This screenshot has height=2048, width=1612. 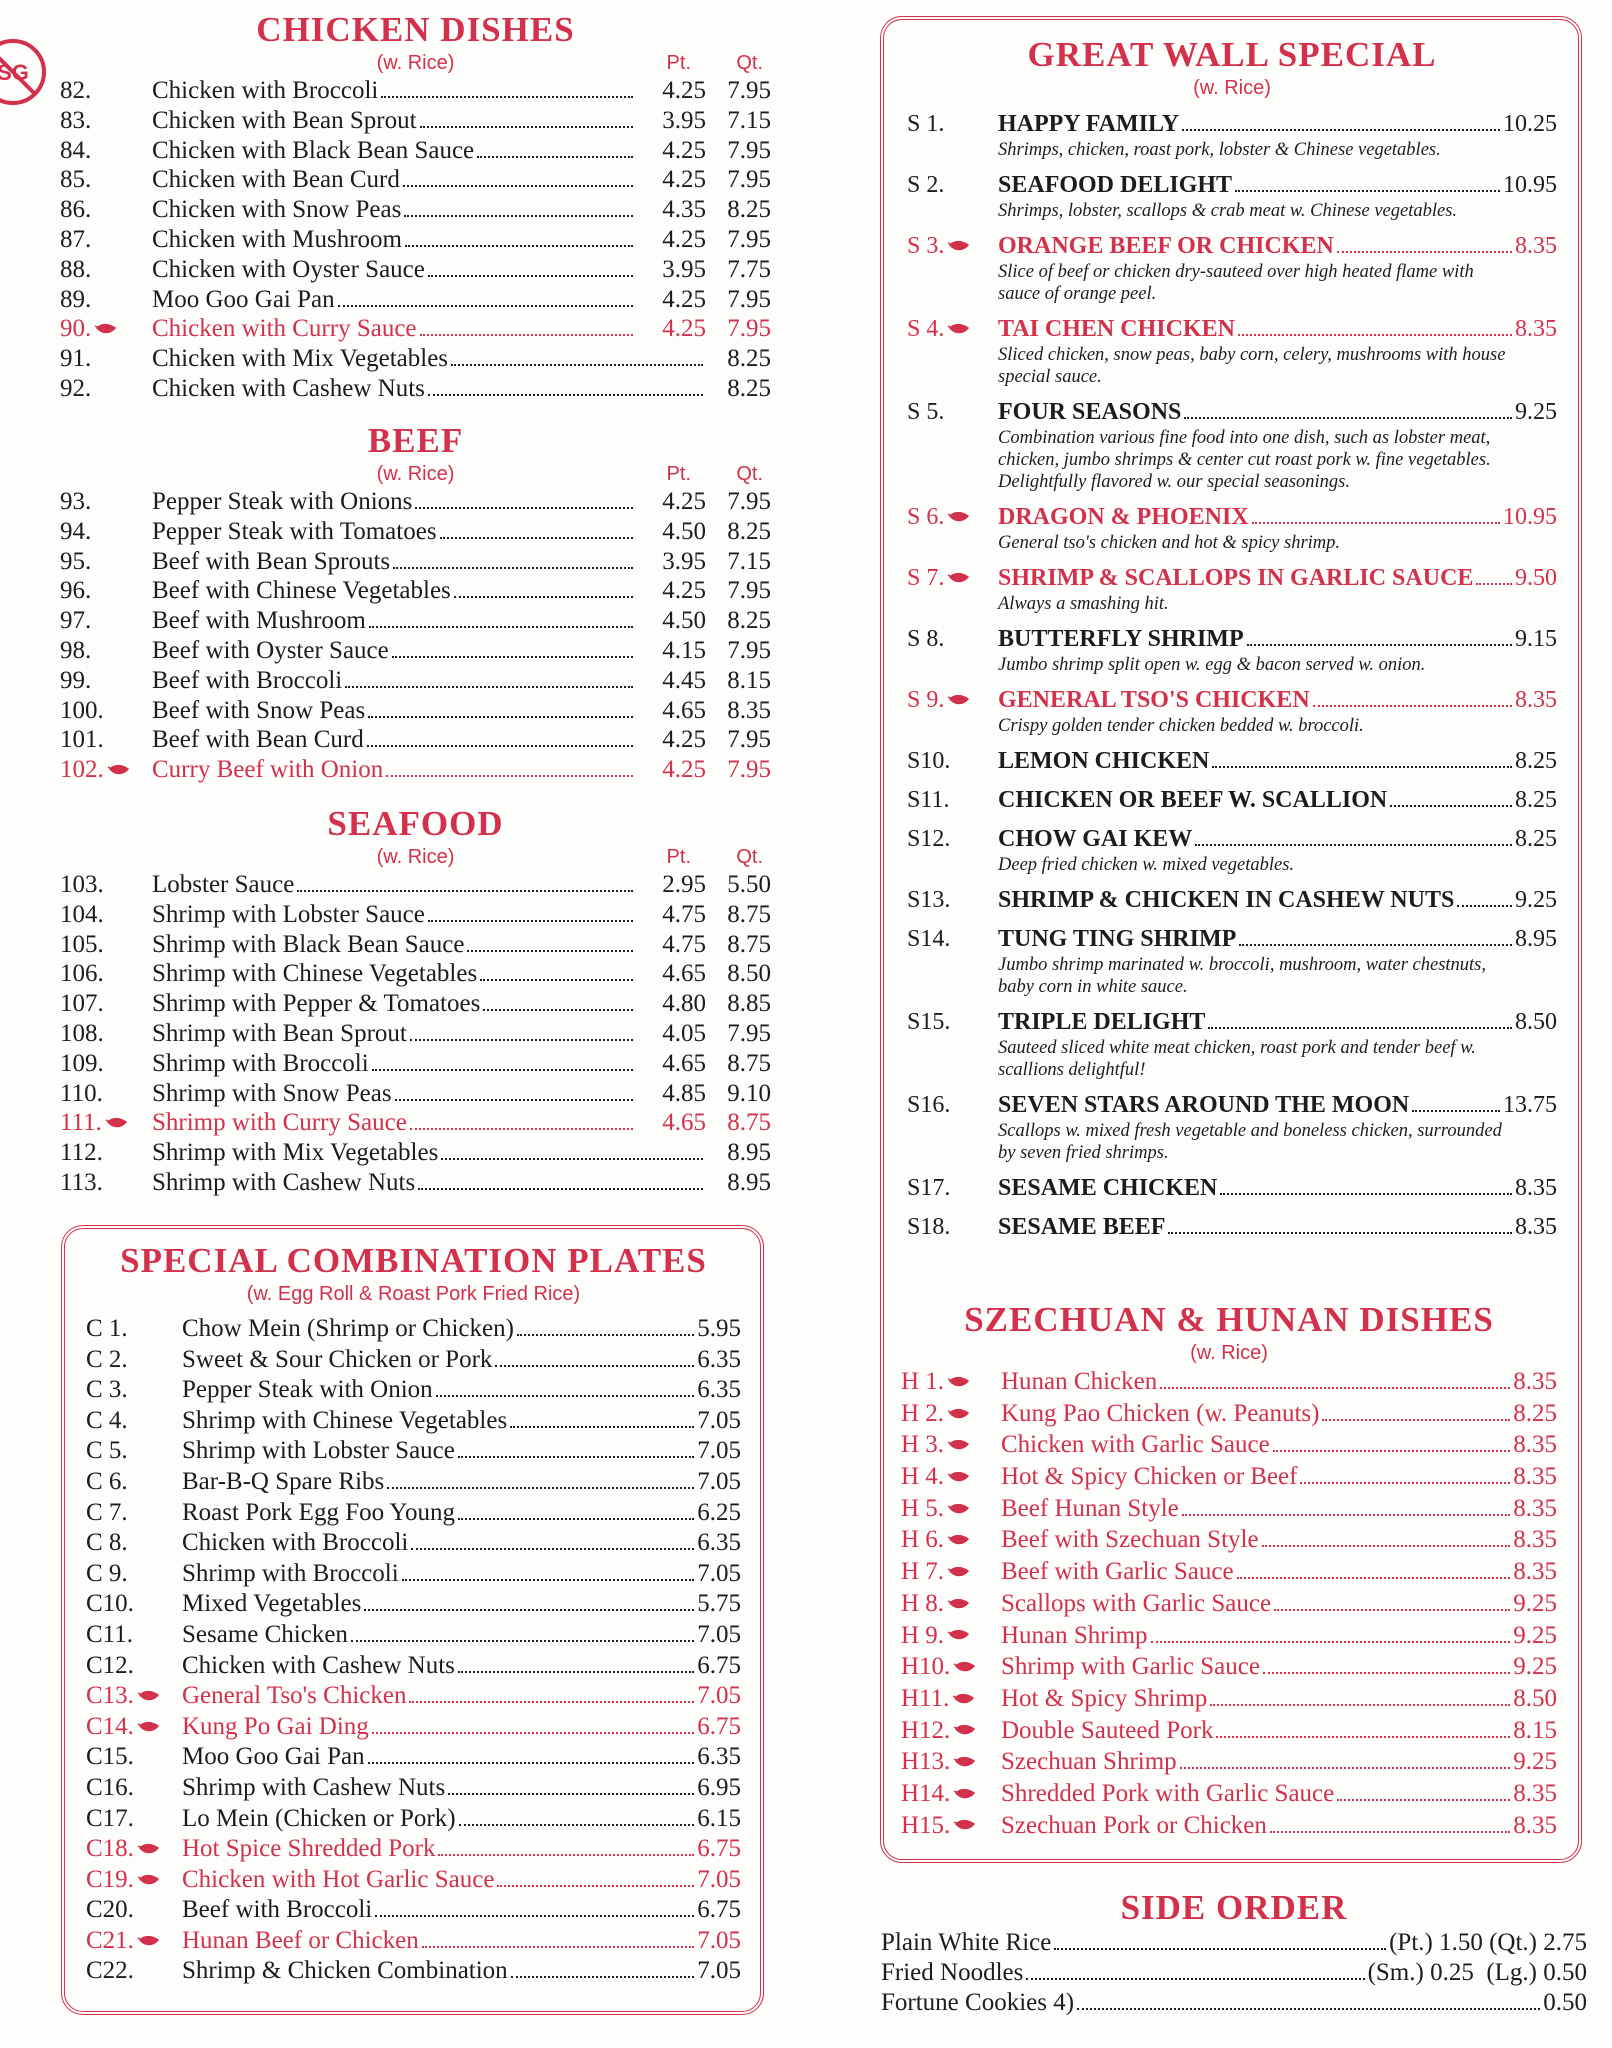 I want to click on item-number: 101., so click(x=106, y=740).